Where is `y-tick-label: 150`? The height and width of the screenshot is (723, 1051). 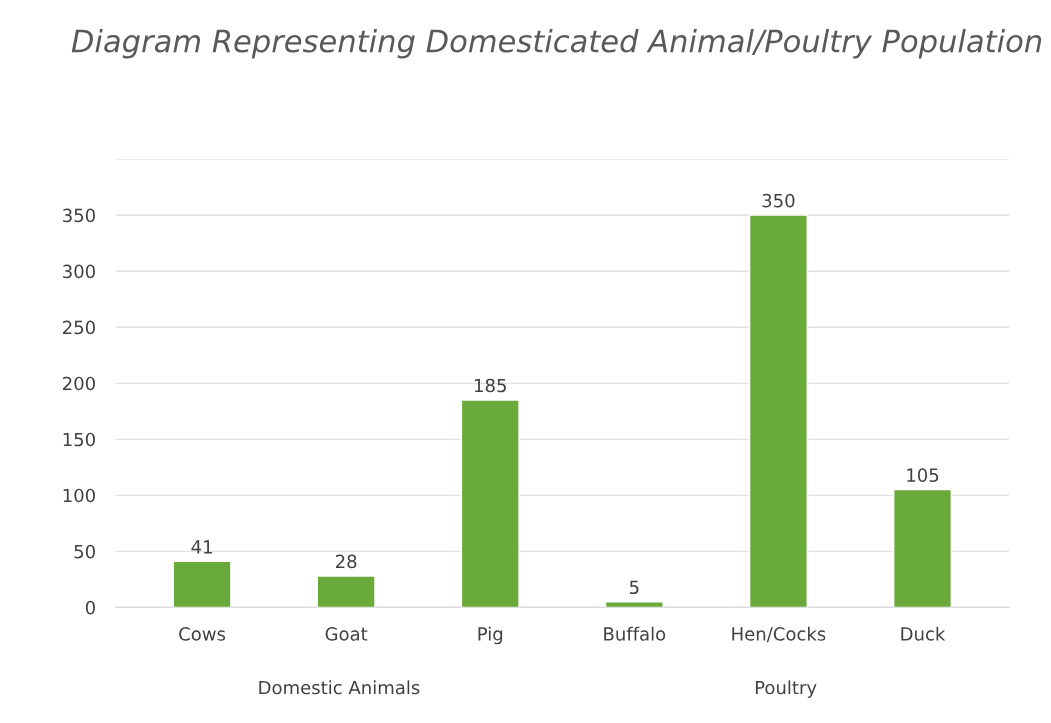
y-tick-label: 150 is located at coordinates (79, 439).